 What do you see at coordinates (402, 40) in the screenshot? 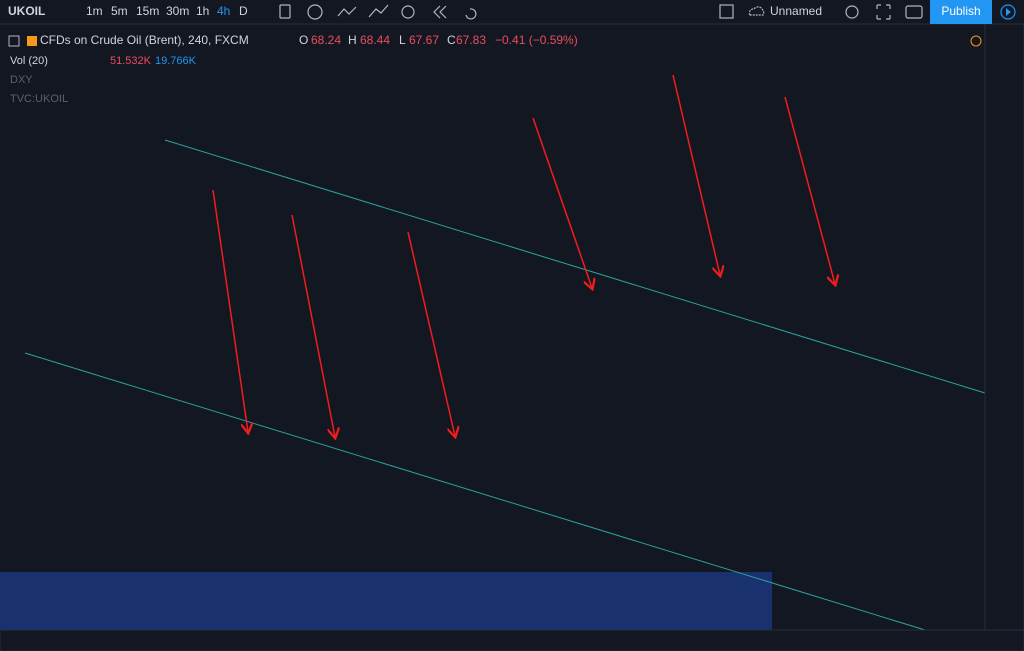
I see `ohlc-label: L` at bounding box center [402, 40].